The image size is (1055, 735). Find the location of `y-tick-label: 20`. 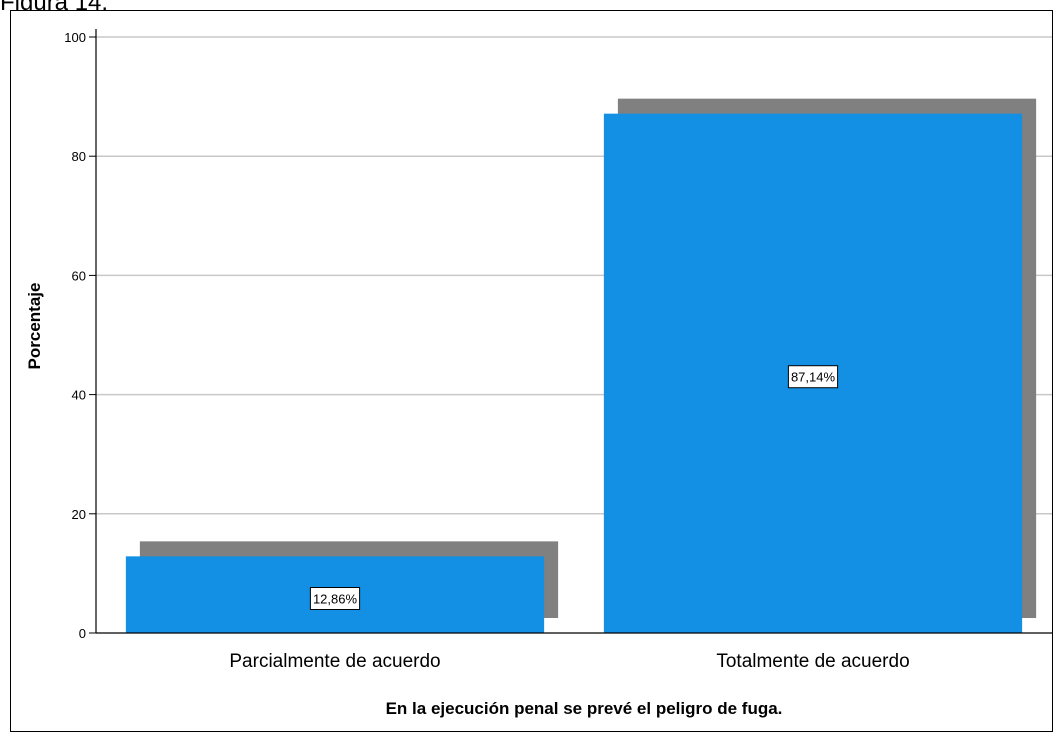

y-tick-label: 20 is located at coordinates (79, 514).